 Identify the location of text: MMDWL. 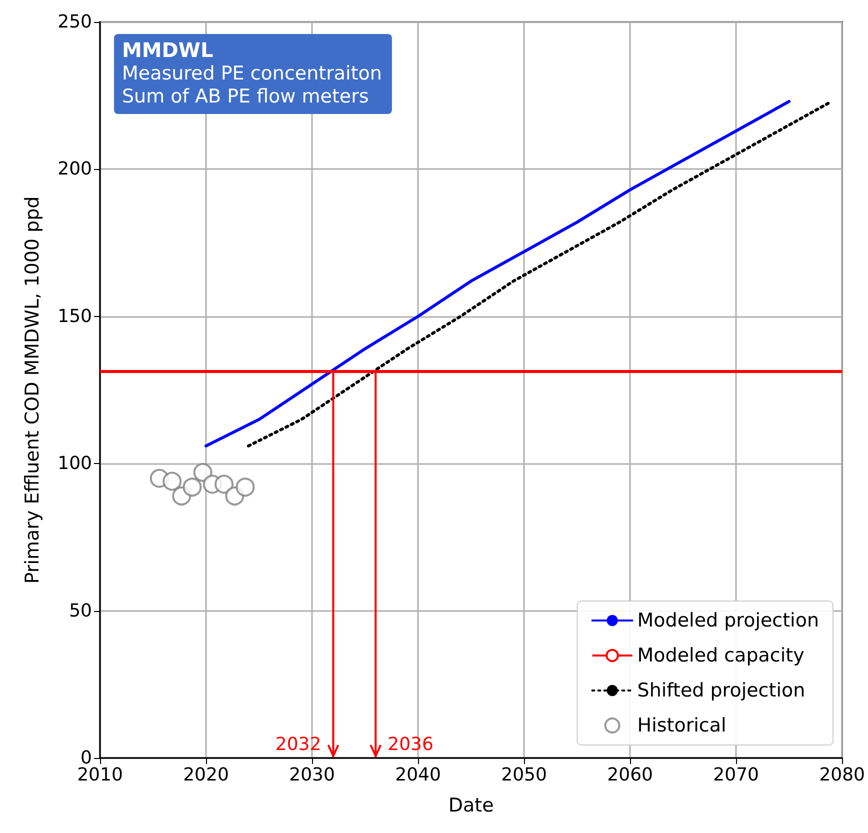
(168, 50).